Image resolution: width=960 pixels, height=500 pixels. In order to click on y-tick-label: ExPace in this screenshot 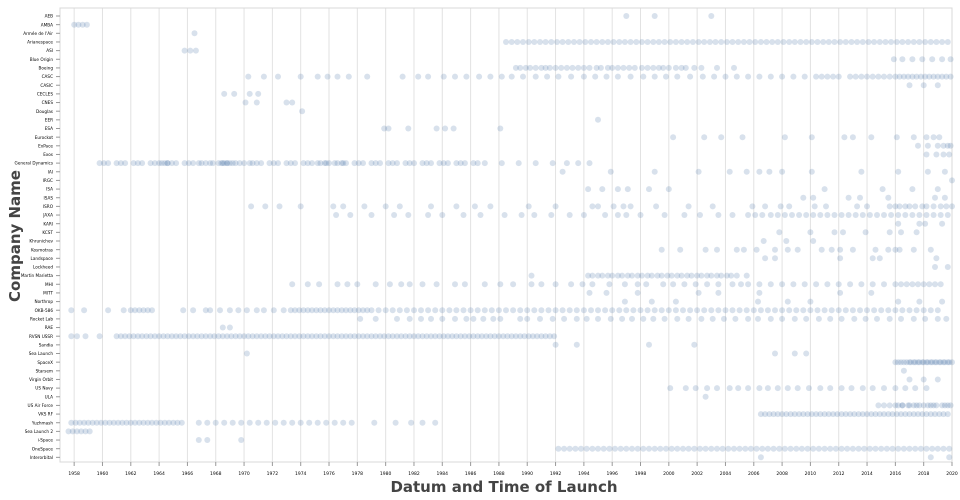, I will do `click(45, 145)`.